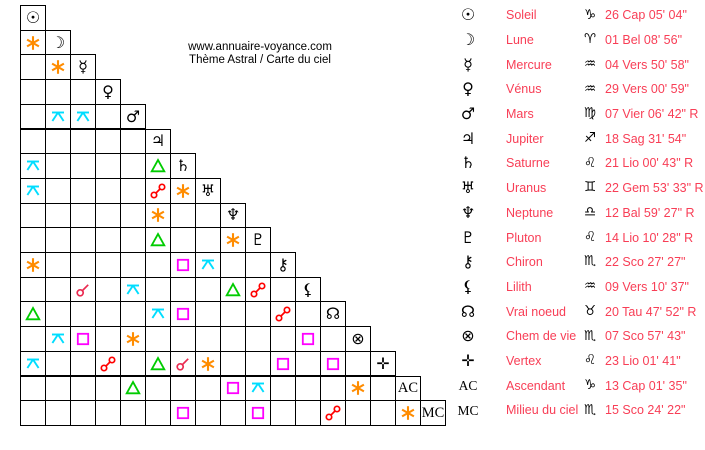 The width and height of the screenshot is (705, 450). Describe the element at coordinates (590, 310) in the screenshot. I see `zodiac-sign-icon: ♉` at that location.